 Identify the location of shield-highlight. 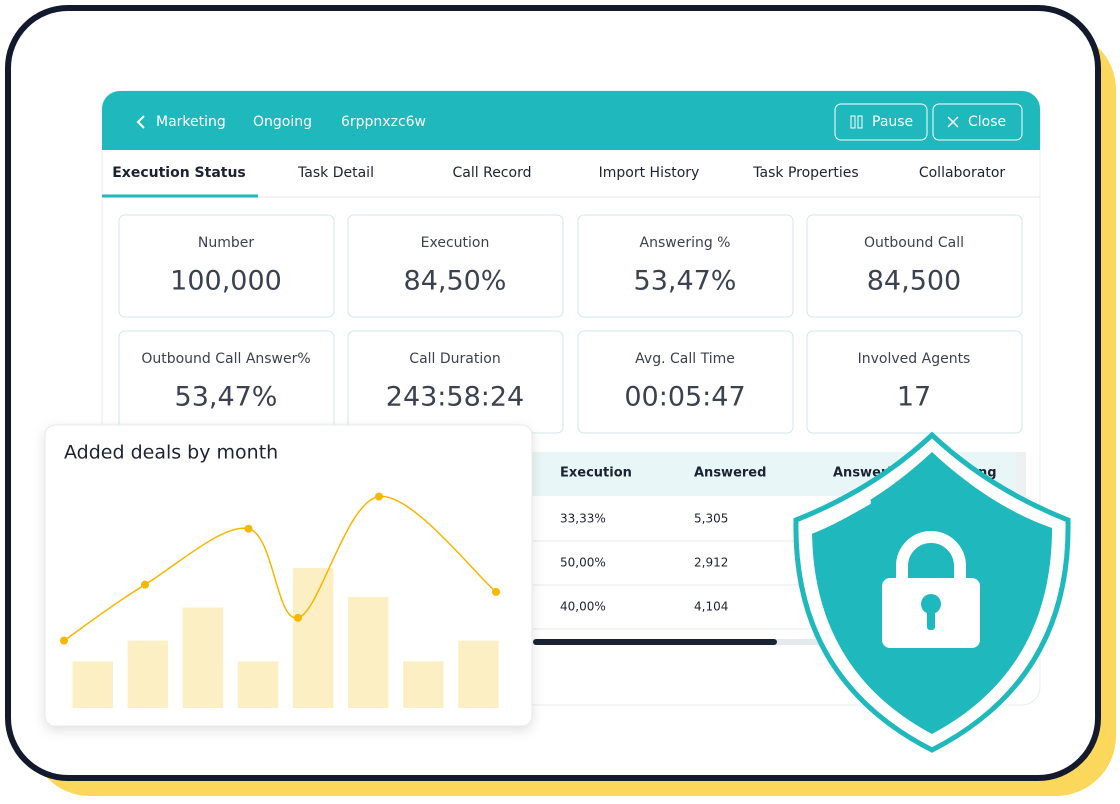
(838, 517).